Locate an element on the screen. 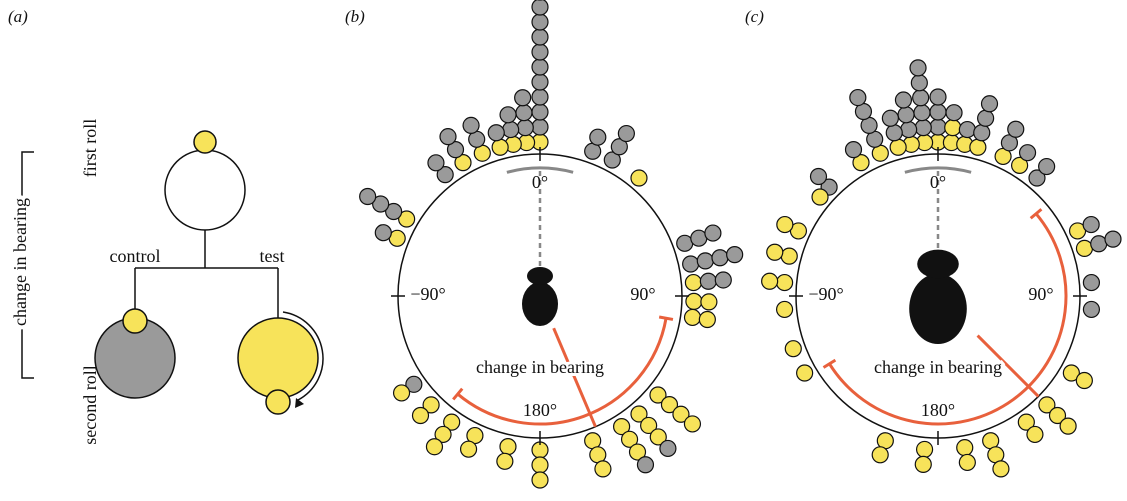 Image resolution: width=1127 pixels, height=501 pixels. beetle is located at coordinates (540, 304).